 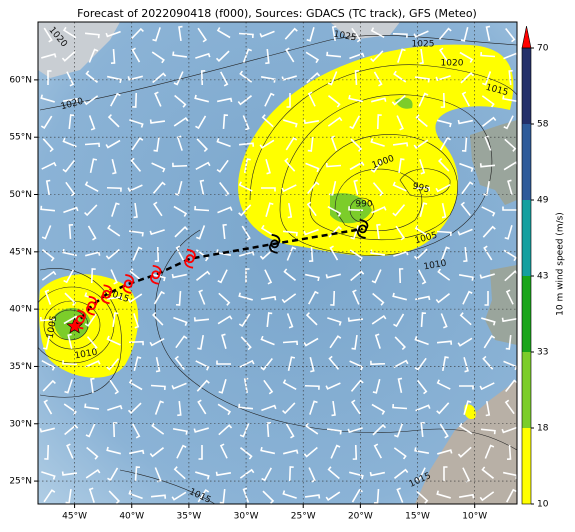 What do you see at coordinates (20, 310) in the screenshot?
I see `y-tick-label: 40°N` at bounding box center [20, 310].